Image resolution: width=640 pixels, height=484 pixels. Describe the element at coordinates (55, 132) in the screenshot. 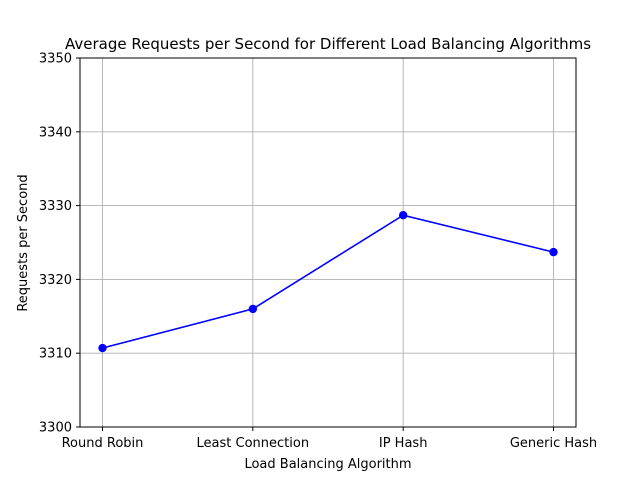

I see `y-tick-label: 3340` at that location.